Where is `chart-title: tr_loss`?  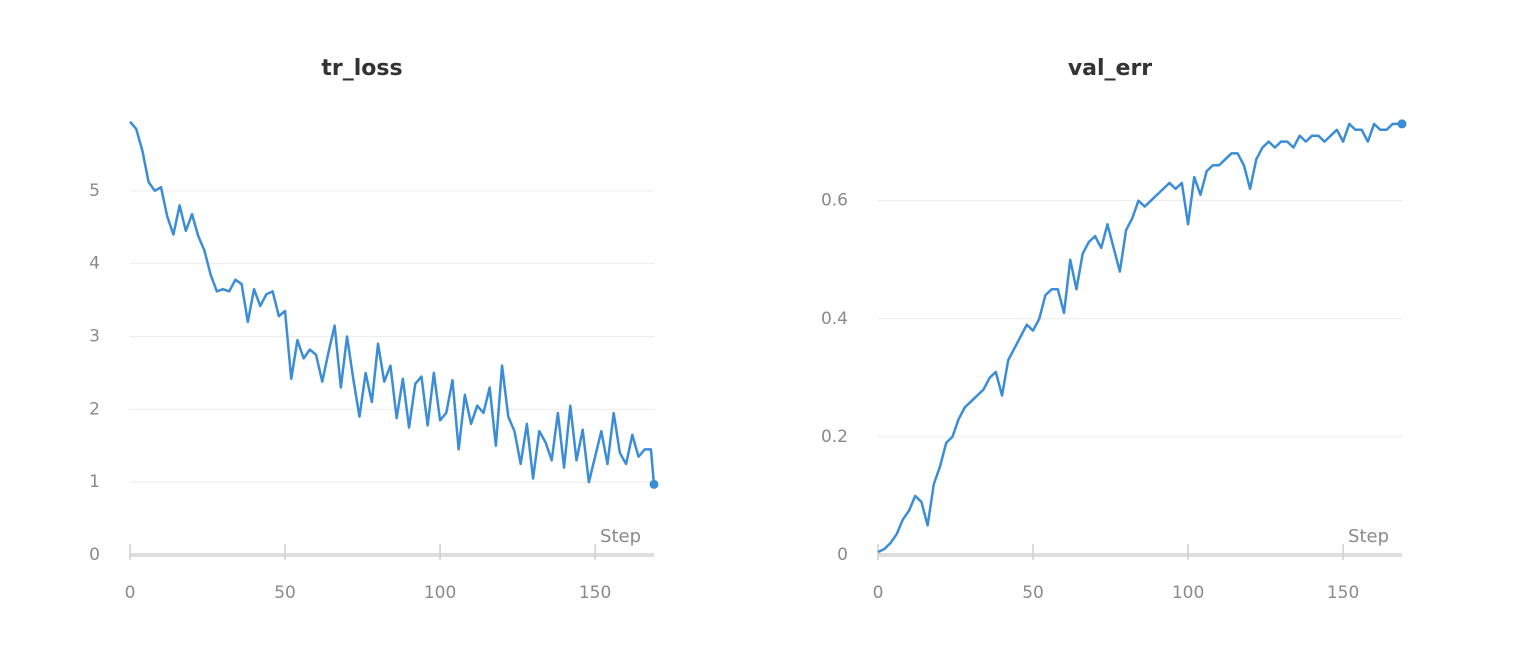
chart-title: tr_loss is located at coordinates (361, 68).